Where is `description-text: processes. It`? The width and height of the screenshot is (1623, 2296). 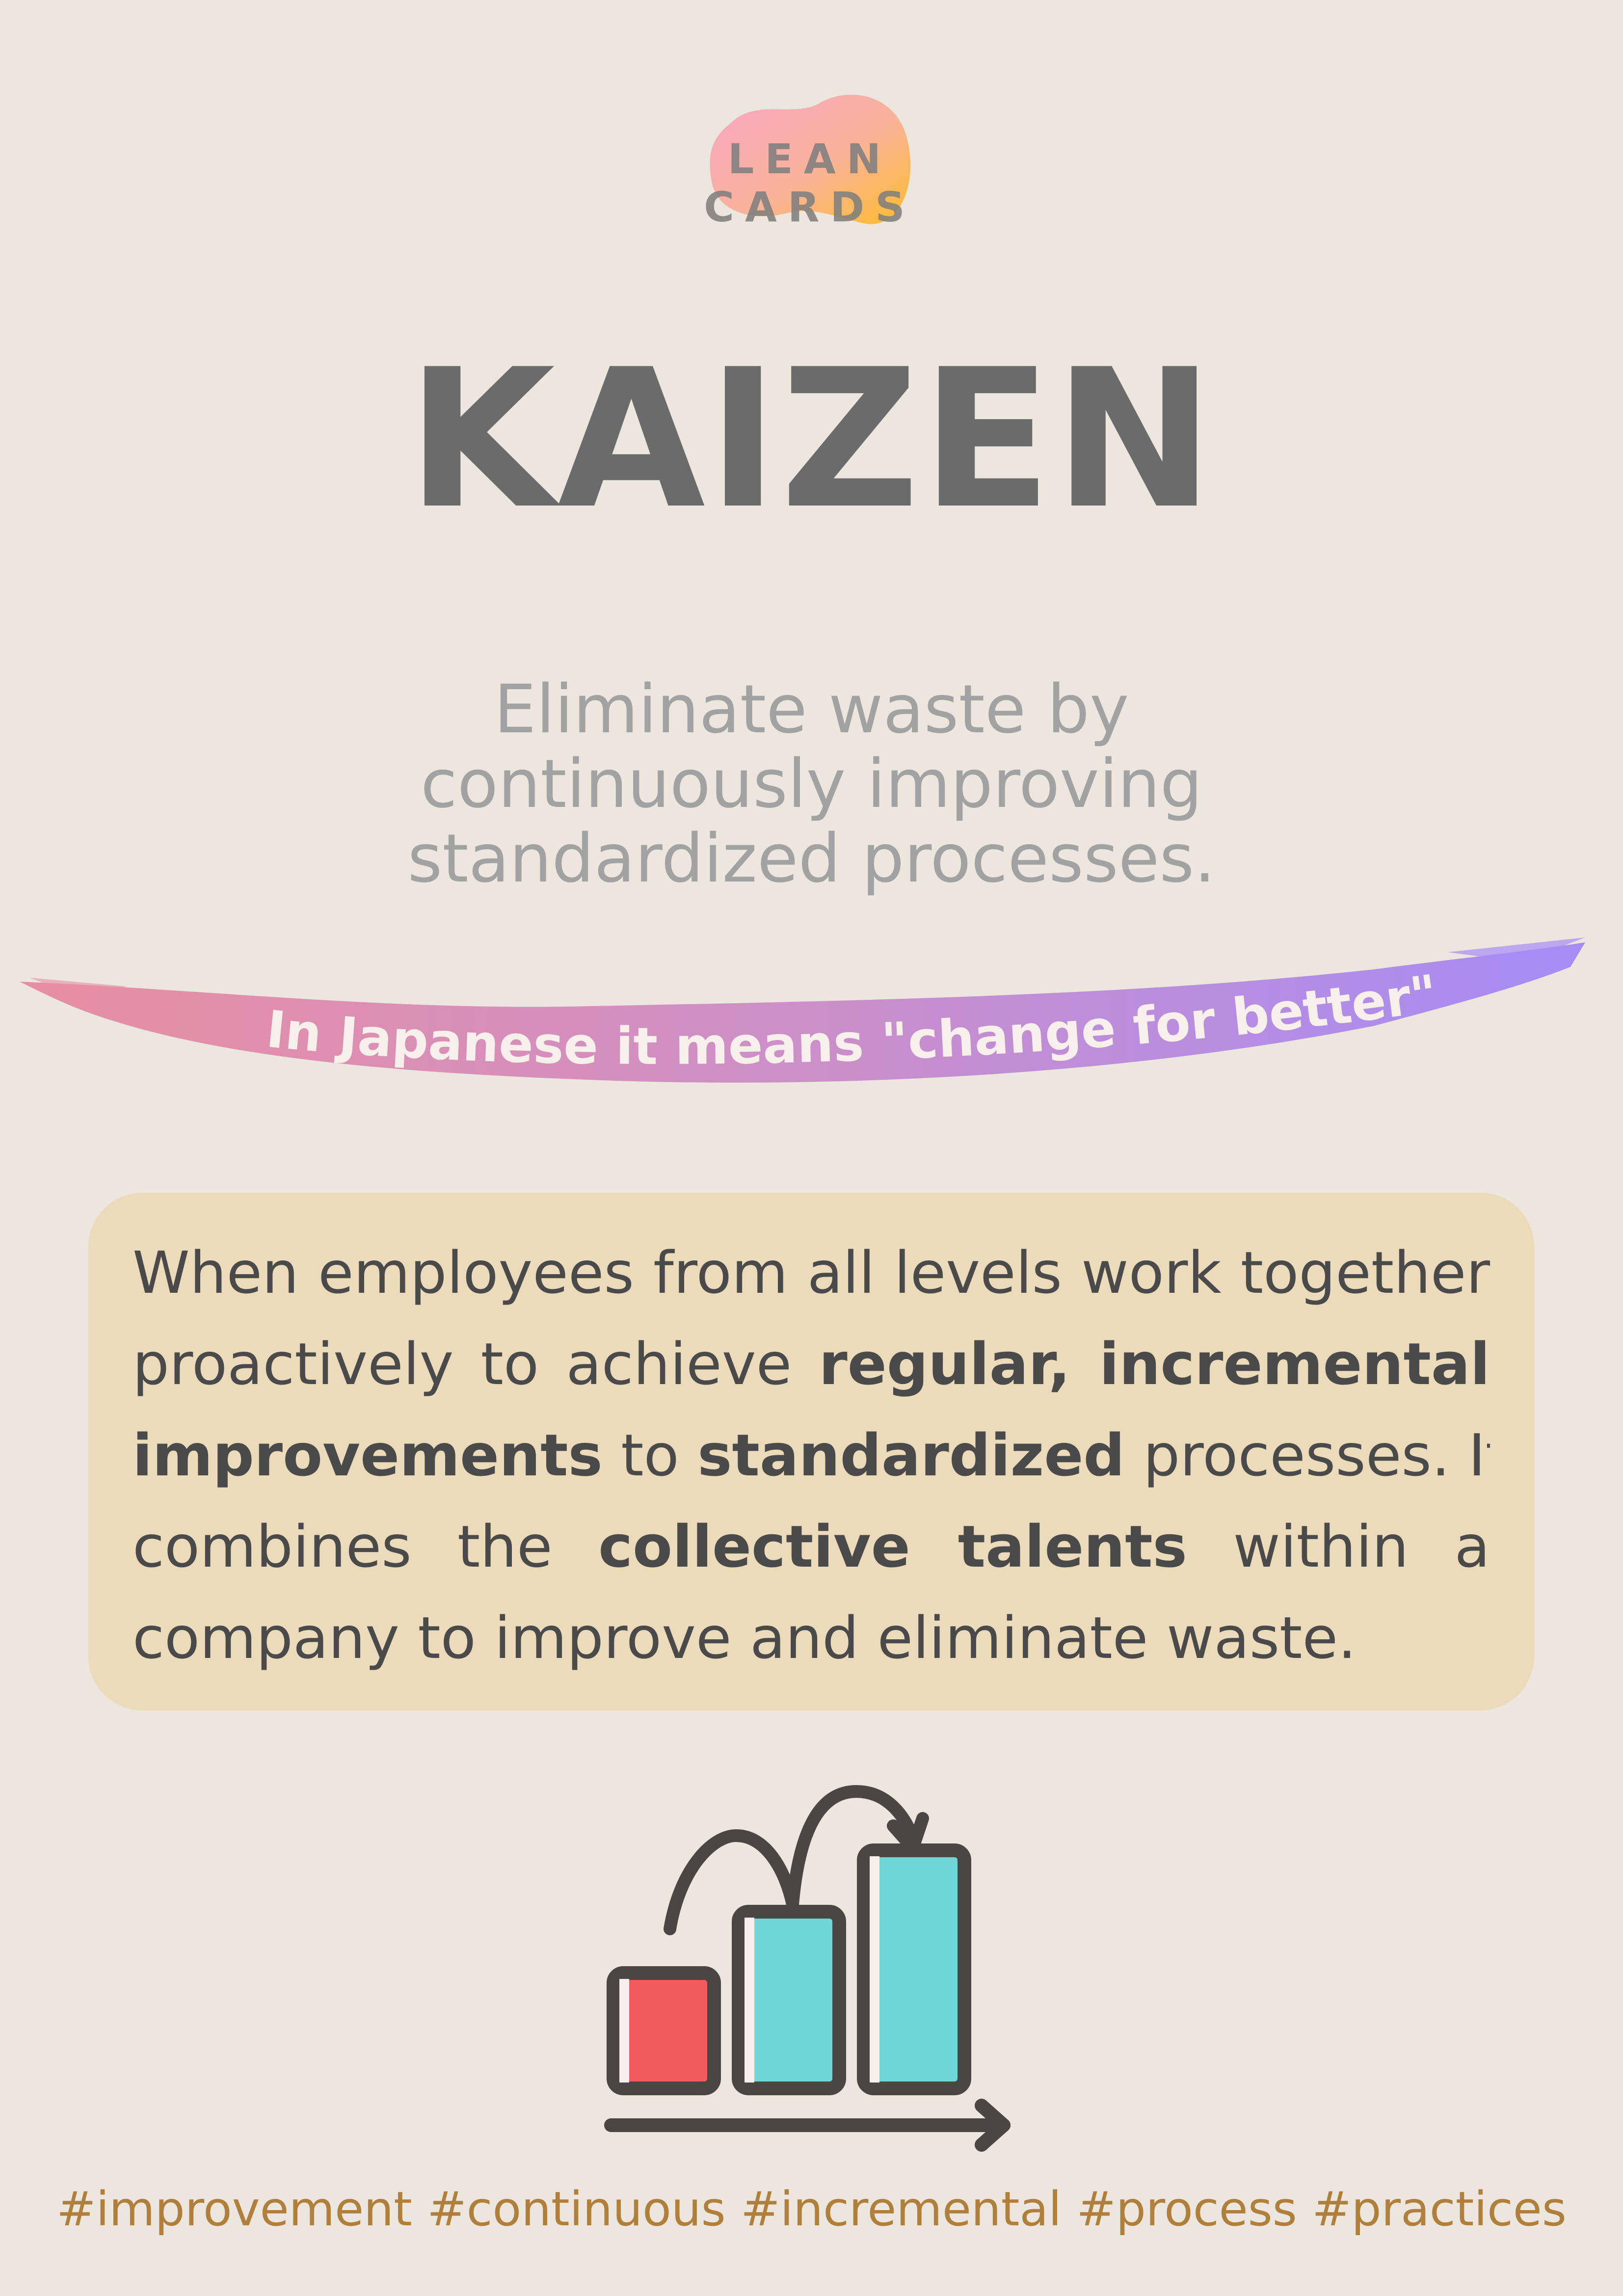 description-text: processes. It is located at coordinates (1307, 1455).